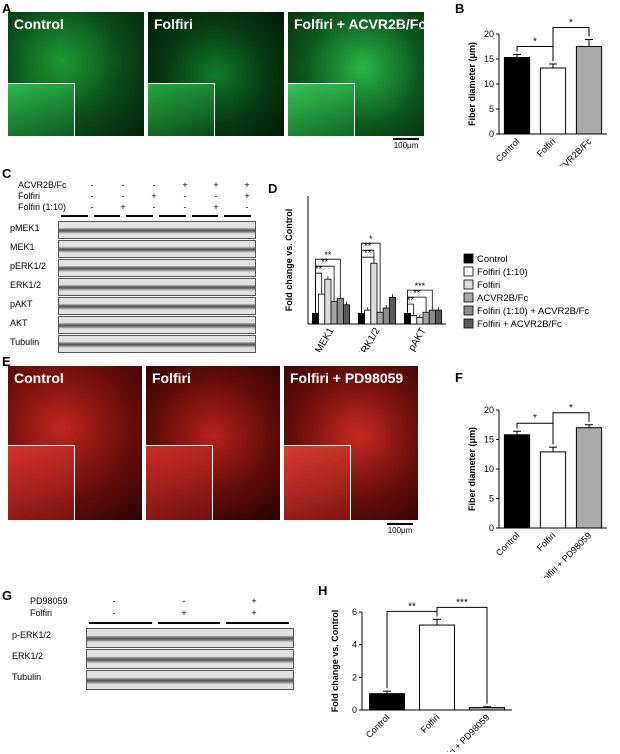  Describe the element at coordinates (354, 612) in the screenshot. I see `y-tick-label: 6` at that location.